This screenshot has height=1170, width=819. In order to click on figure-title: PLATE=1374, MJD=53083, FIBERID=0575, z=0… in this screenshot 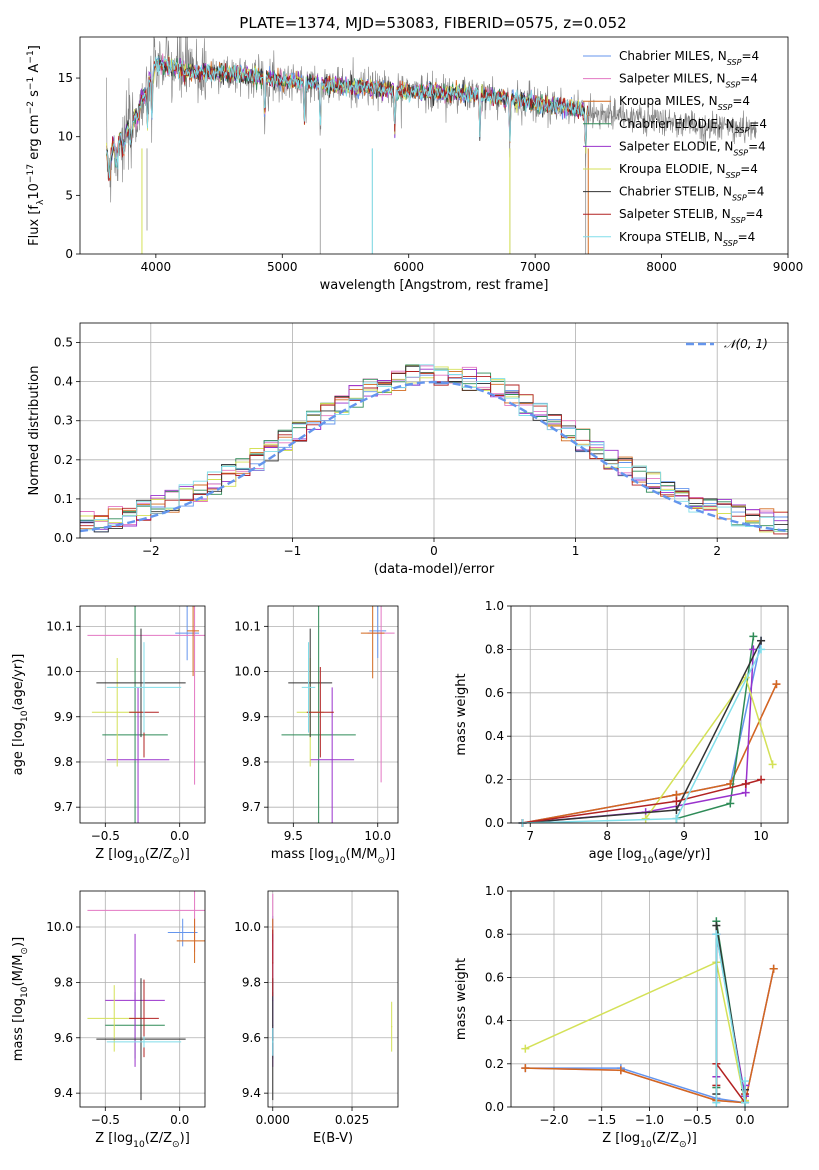, I will do `click(432, 23)`.